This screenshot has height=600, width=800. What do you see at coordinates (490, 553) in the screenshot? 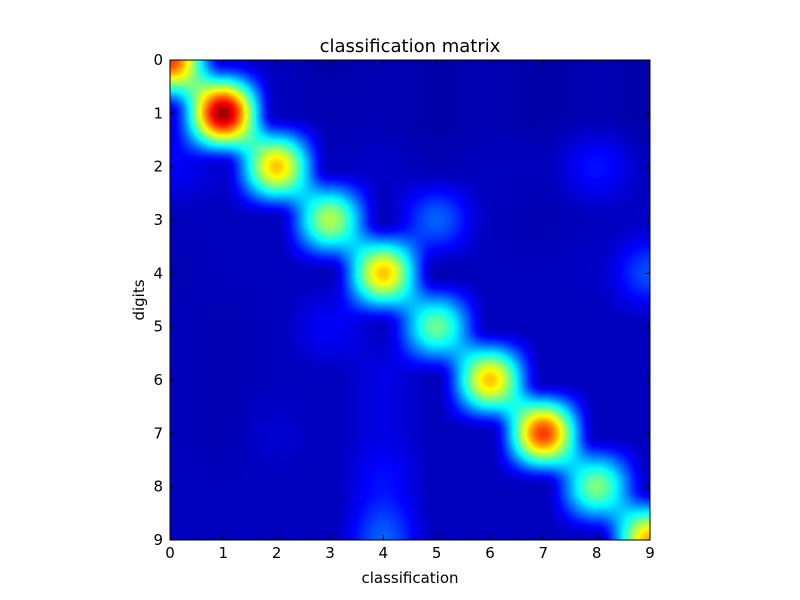
I see `x-tick-label: 6` at bounding box center [490, 553].